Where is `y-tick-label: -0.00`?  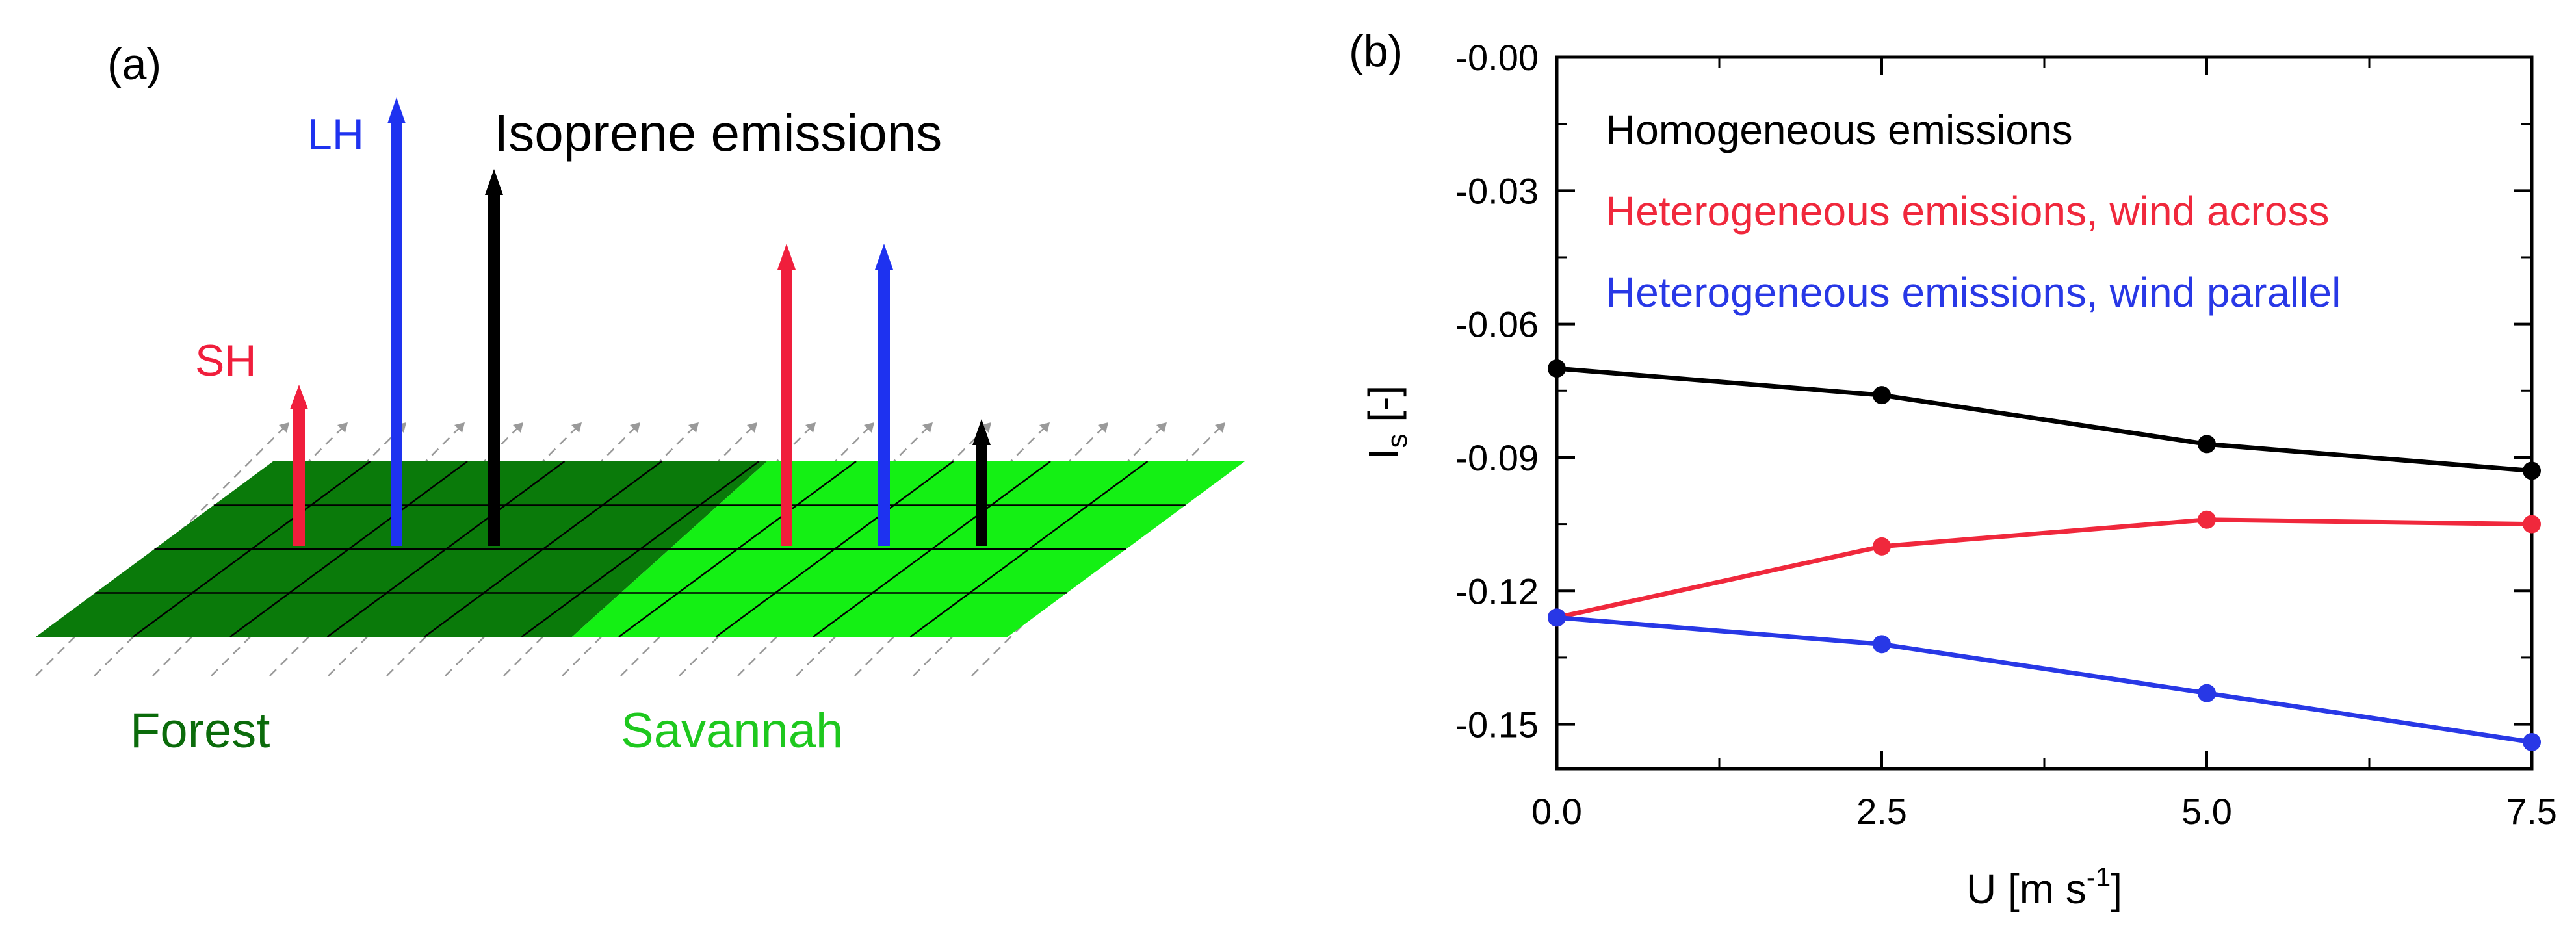 y-tick-label: -0.00 is located at coordinates (1497, 57).